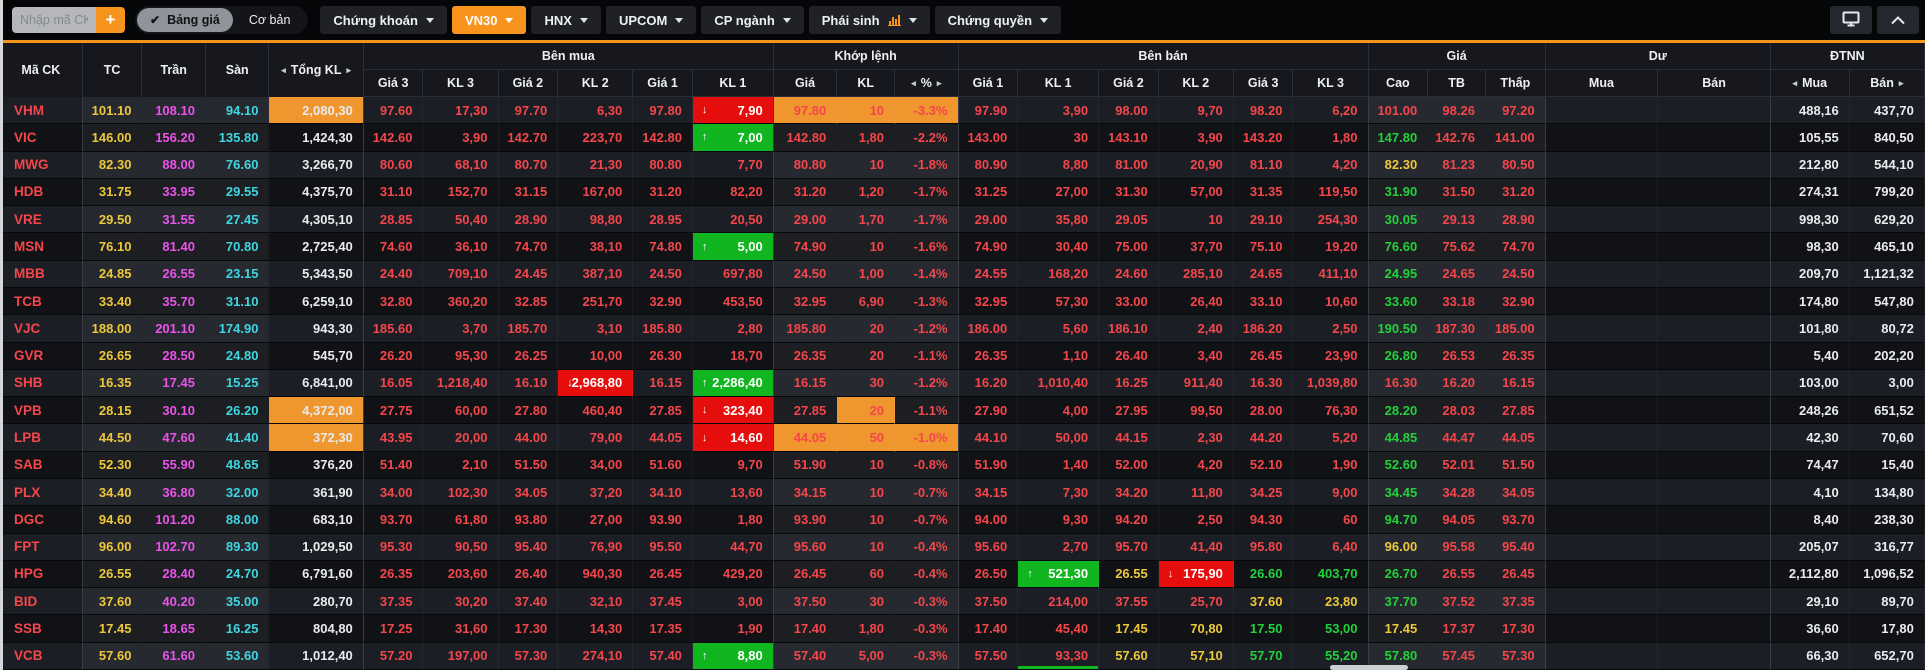 Image resolution: width=1925 pixels, height=670 pixels. Describe the element at coordinates (1196, 83) in the screenshot. I see `subheader-12-kl-2: KL 2` at that location.